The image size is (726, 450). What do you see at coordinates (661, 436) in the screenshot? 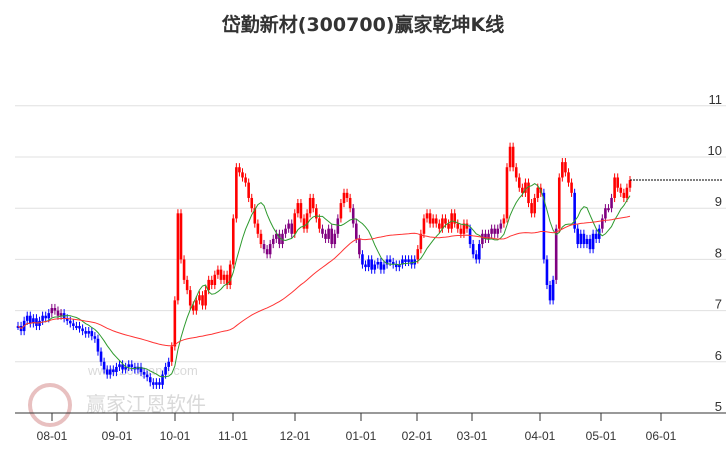
I see `x-tick-label: 06-01` at bounding box center [661, 436].